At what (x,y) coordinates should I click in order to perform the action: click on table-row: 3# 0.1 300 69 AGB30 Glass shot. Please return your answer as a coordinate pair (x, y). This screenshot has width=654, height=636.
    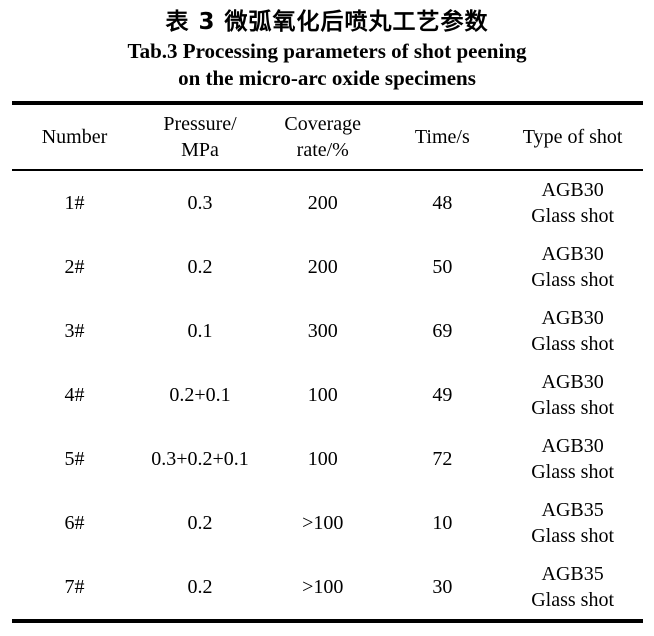
    Looking at the image, I should click on (327, 331).